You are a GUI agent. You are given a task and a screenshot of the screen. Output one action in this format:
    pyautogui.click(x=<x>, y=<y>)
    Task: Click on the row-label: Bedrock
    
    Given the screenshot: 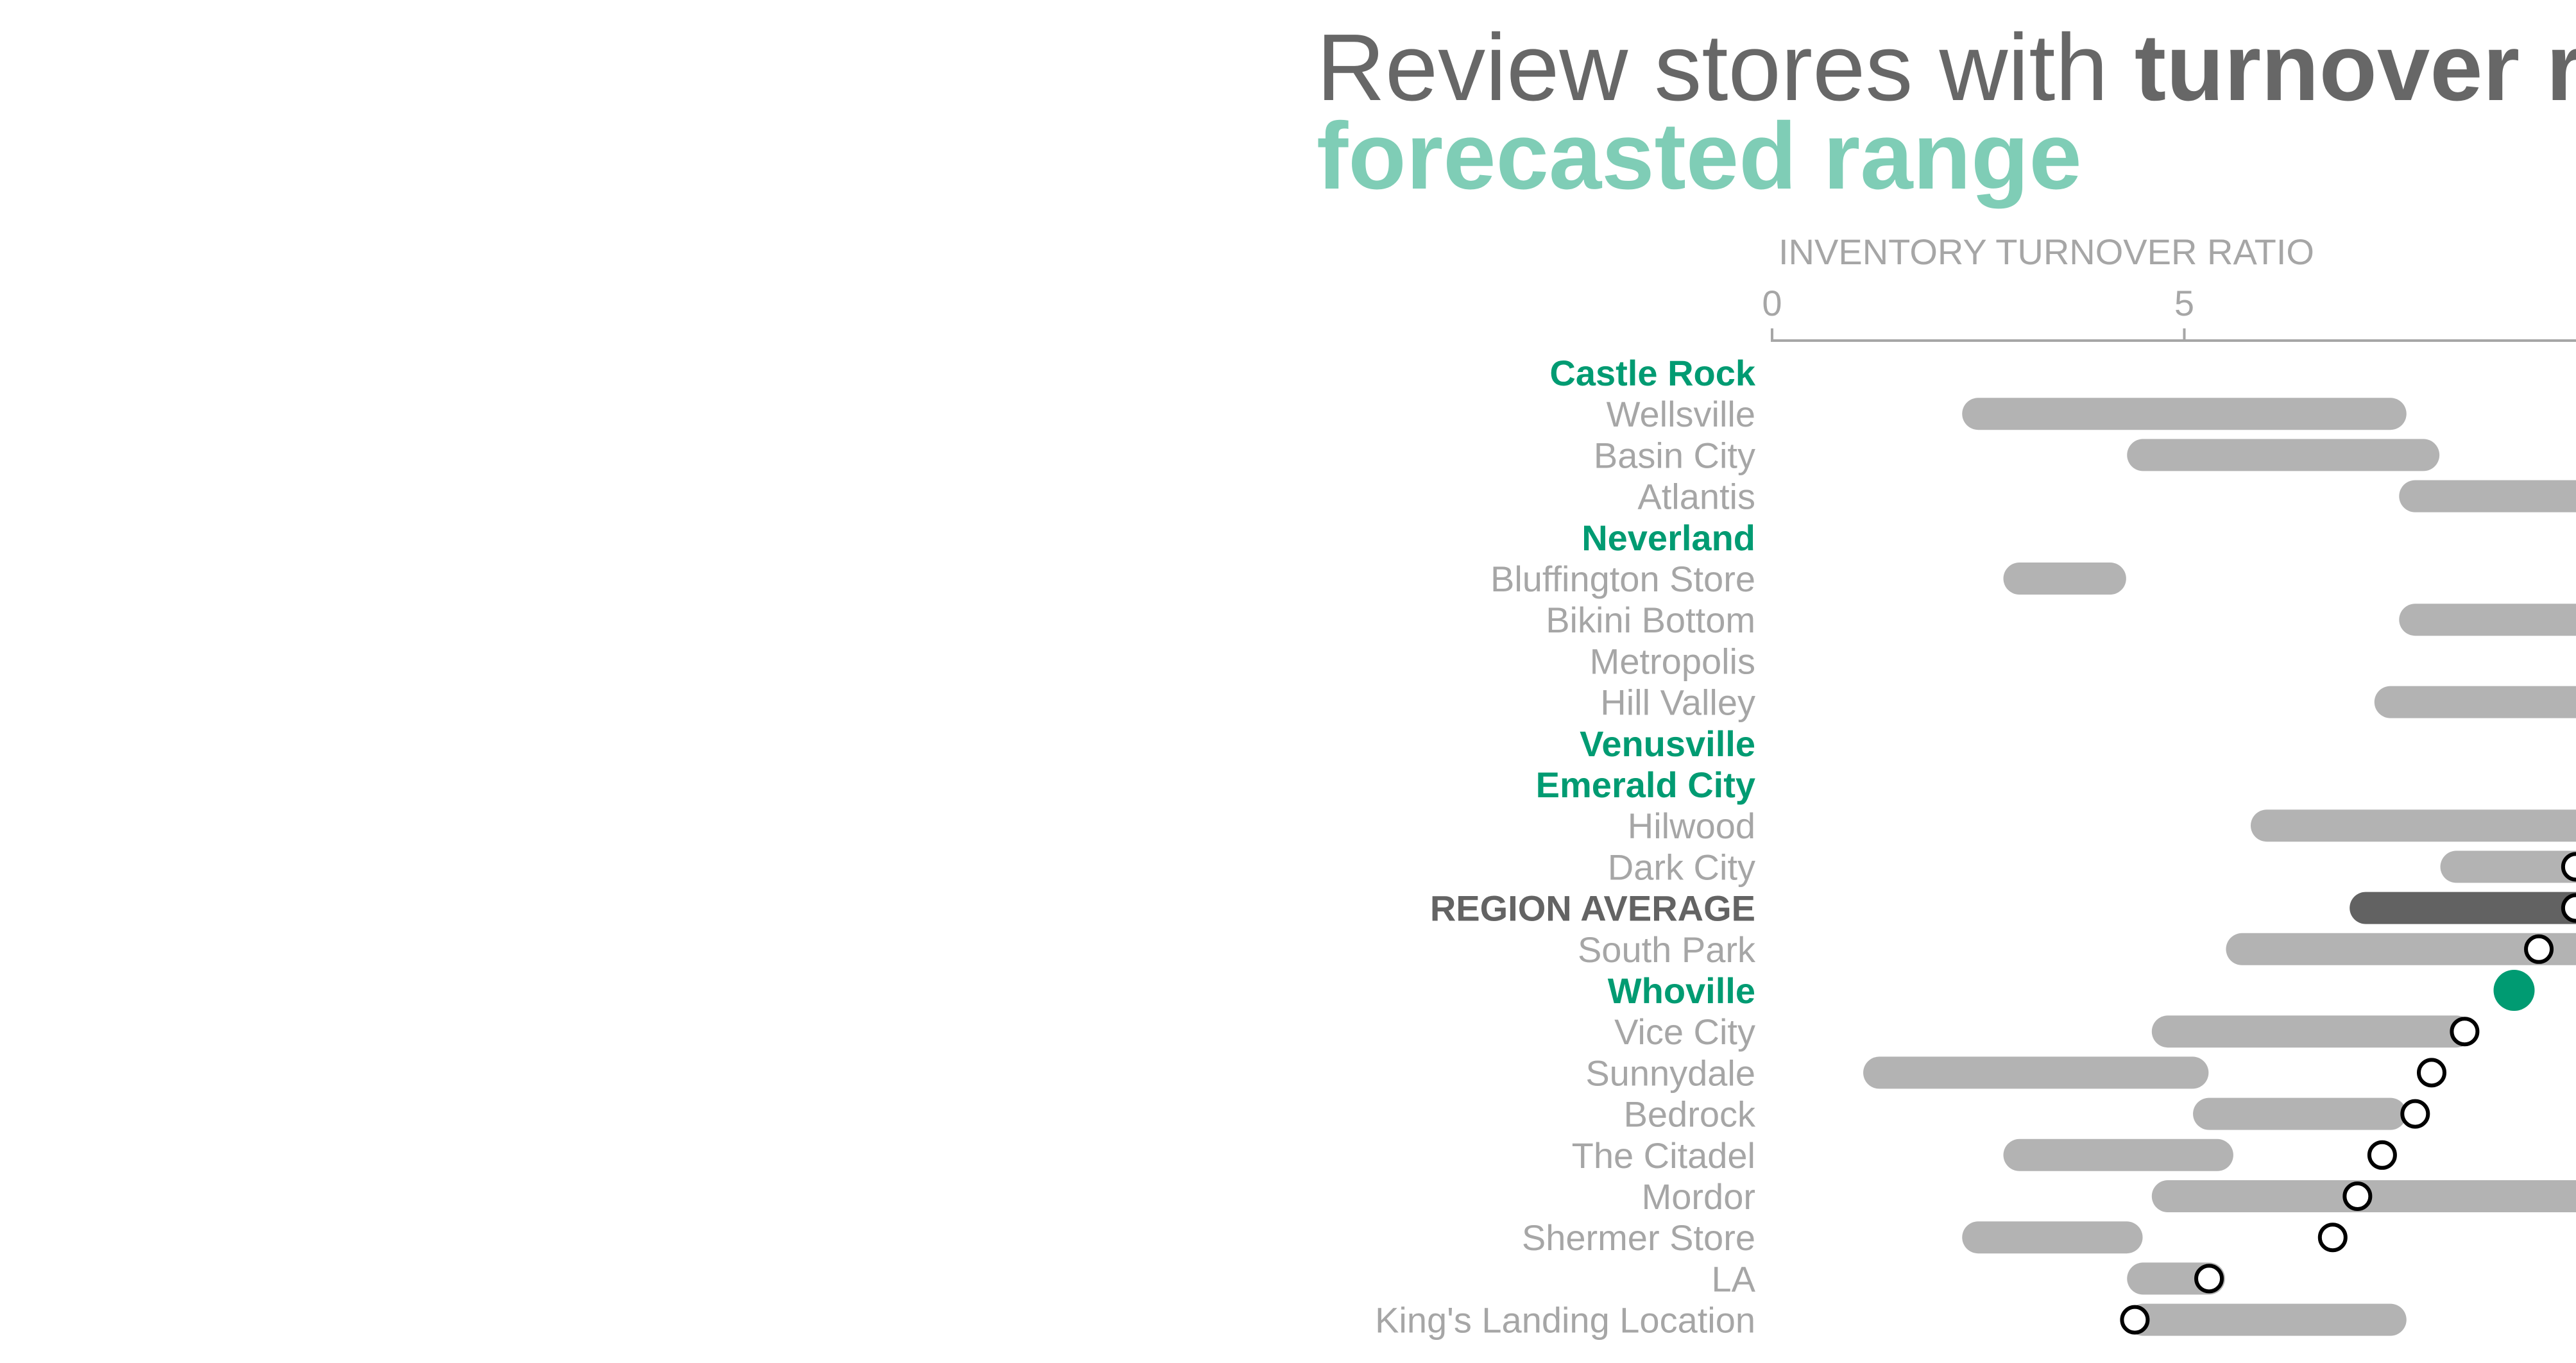 What is the action you would take?
    pyautogui.click(x=1690, y=1114)
    